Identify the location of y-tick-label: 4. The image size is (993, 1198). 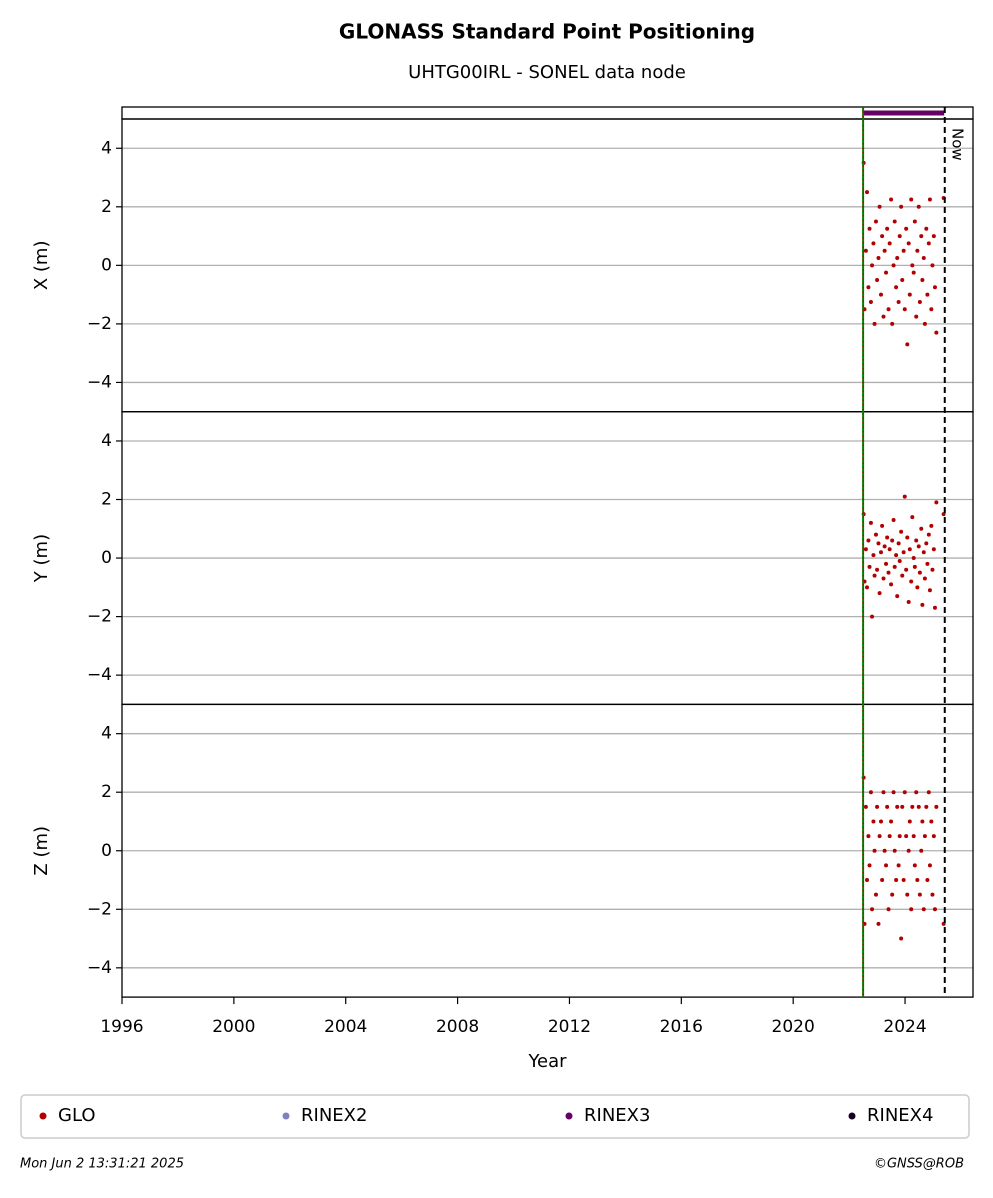
(106, 734).